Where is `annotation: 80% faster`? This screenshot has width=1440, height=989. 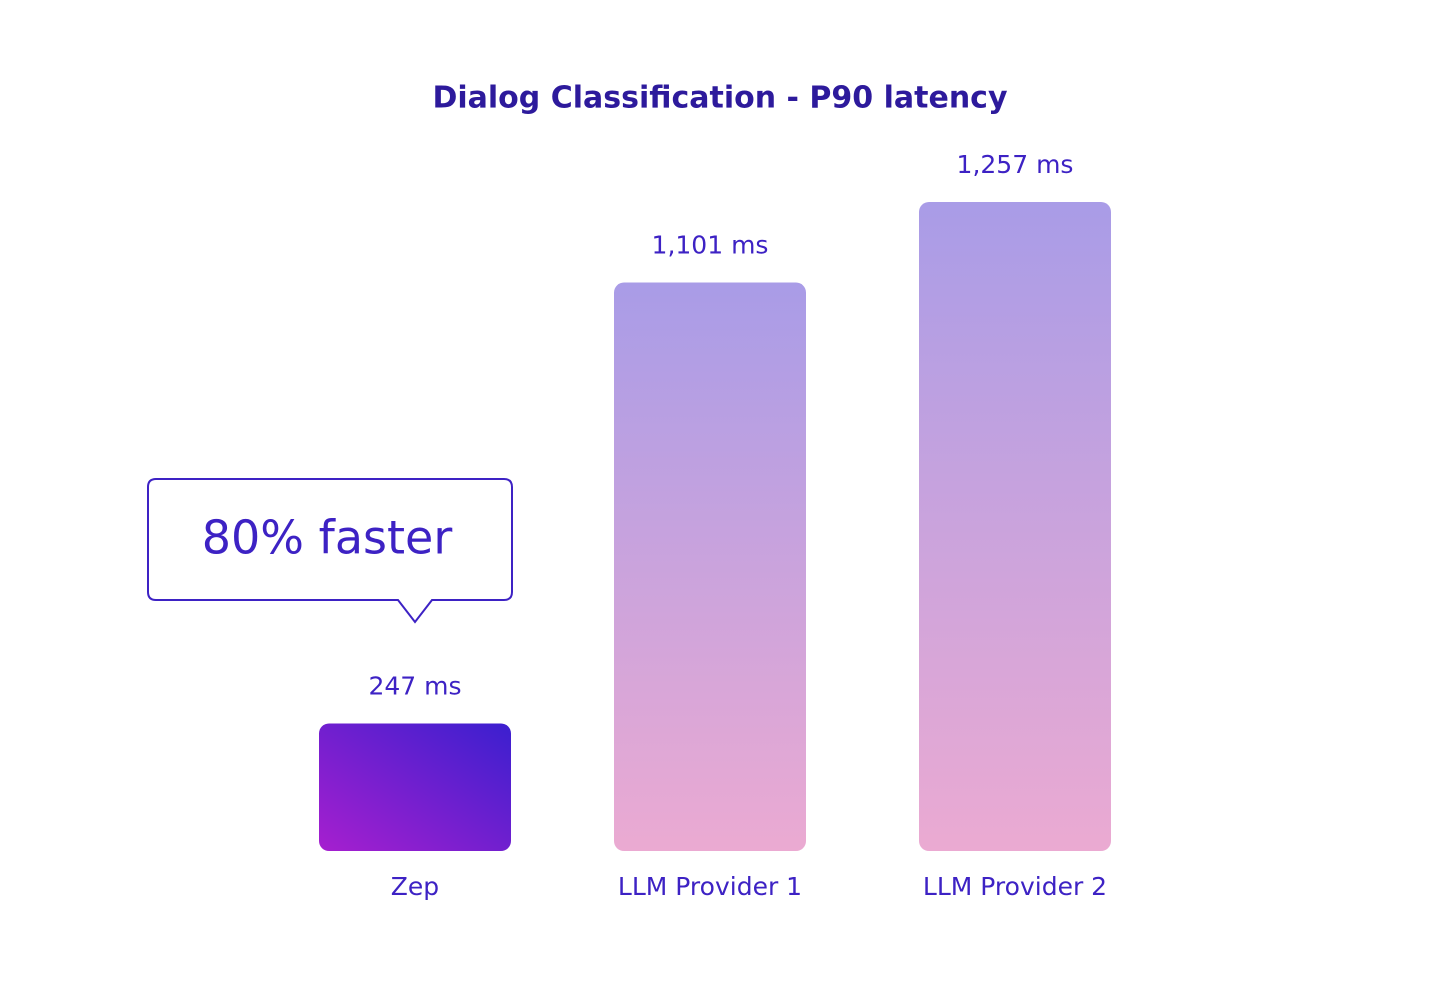 annotation: 80% faster is located at coordinates (327, 538).